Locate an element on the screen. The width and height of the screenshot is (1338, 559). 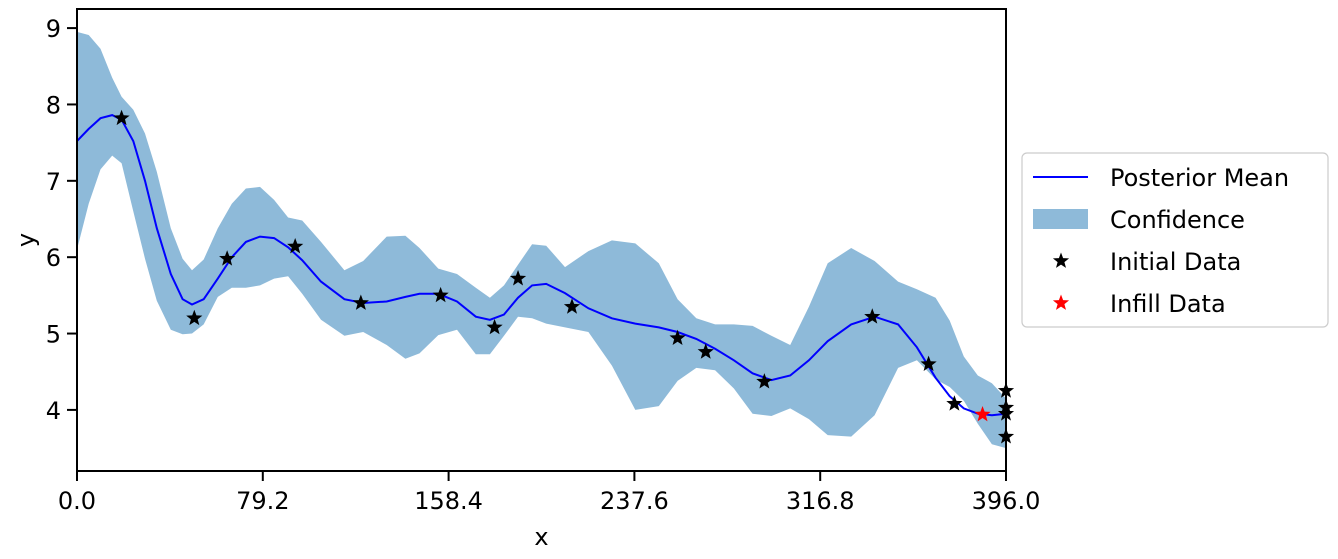
y-tick-label: 7 is located at coordinates (53, 182).